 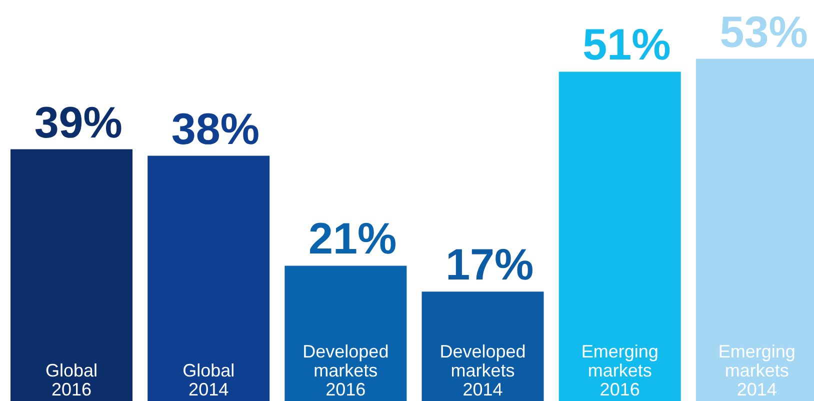 I want to click on x-tick-label: Global 2016, so click(x=71, y=380).